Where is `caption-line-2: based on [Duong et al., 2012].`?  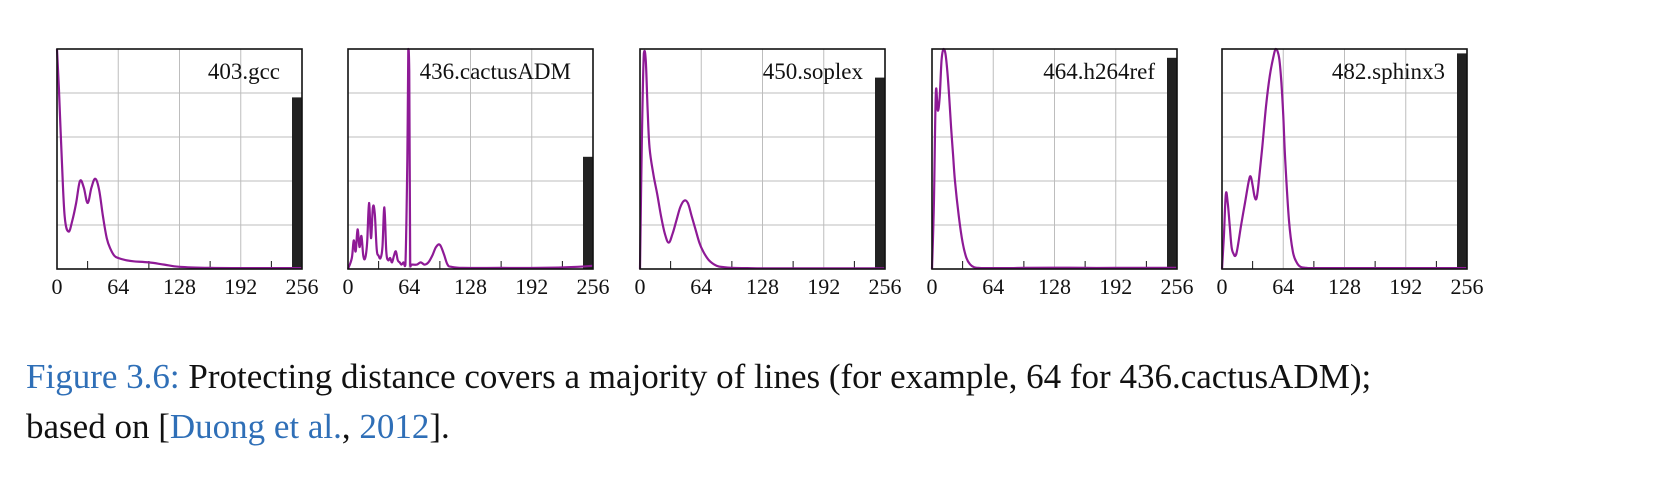
caption-line-2: based on [Duong et al., 2012]. is located at coordinates (836, 427).